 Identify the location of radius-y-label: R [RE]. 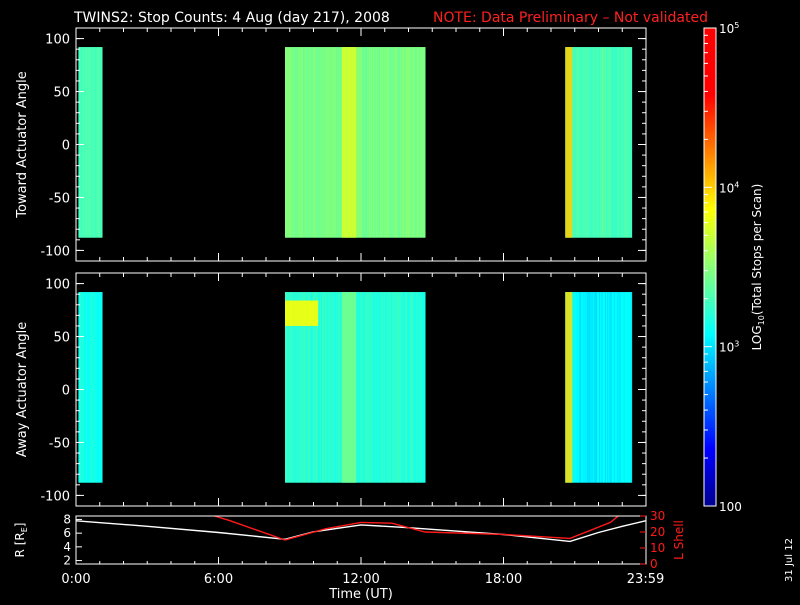
(21, 540).